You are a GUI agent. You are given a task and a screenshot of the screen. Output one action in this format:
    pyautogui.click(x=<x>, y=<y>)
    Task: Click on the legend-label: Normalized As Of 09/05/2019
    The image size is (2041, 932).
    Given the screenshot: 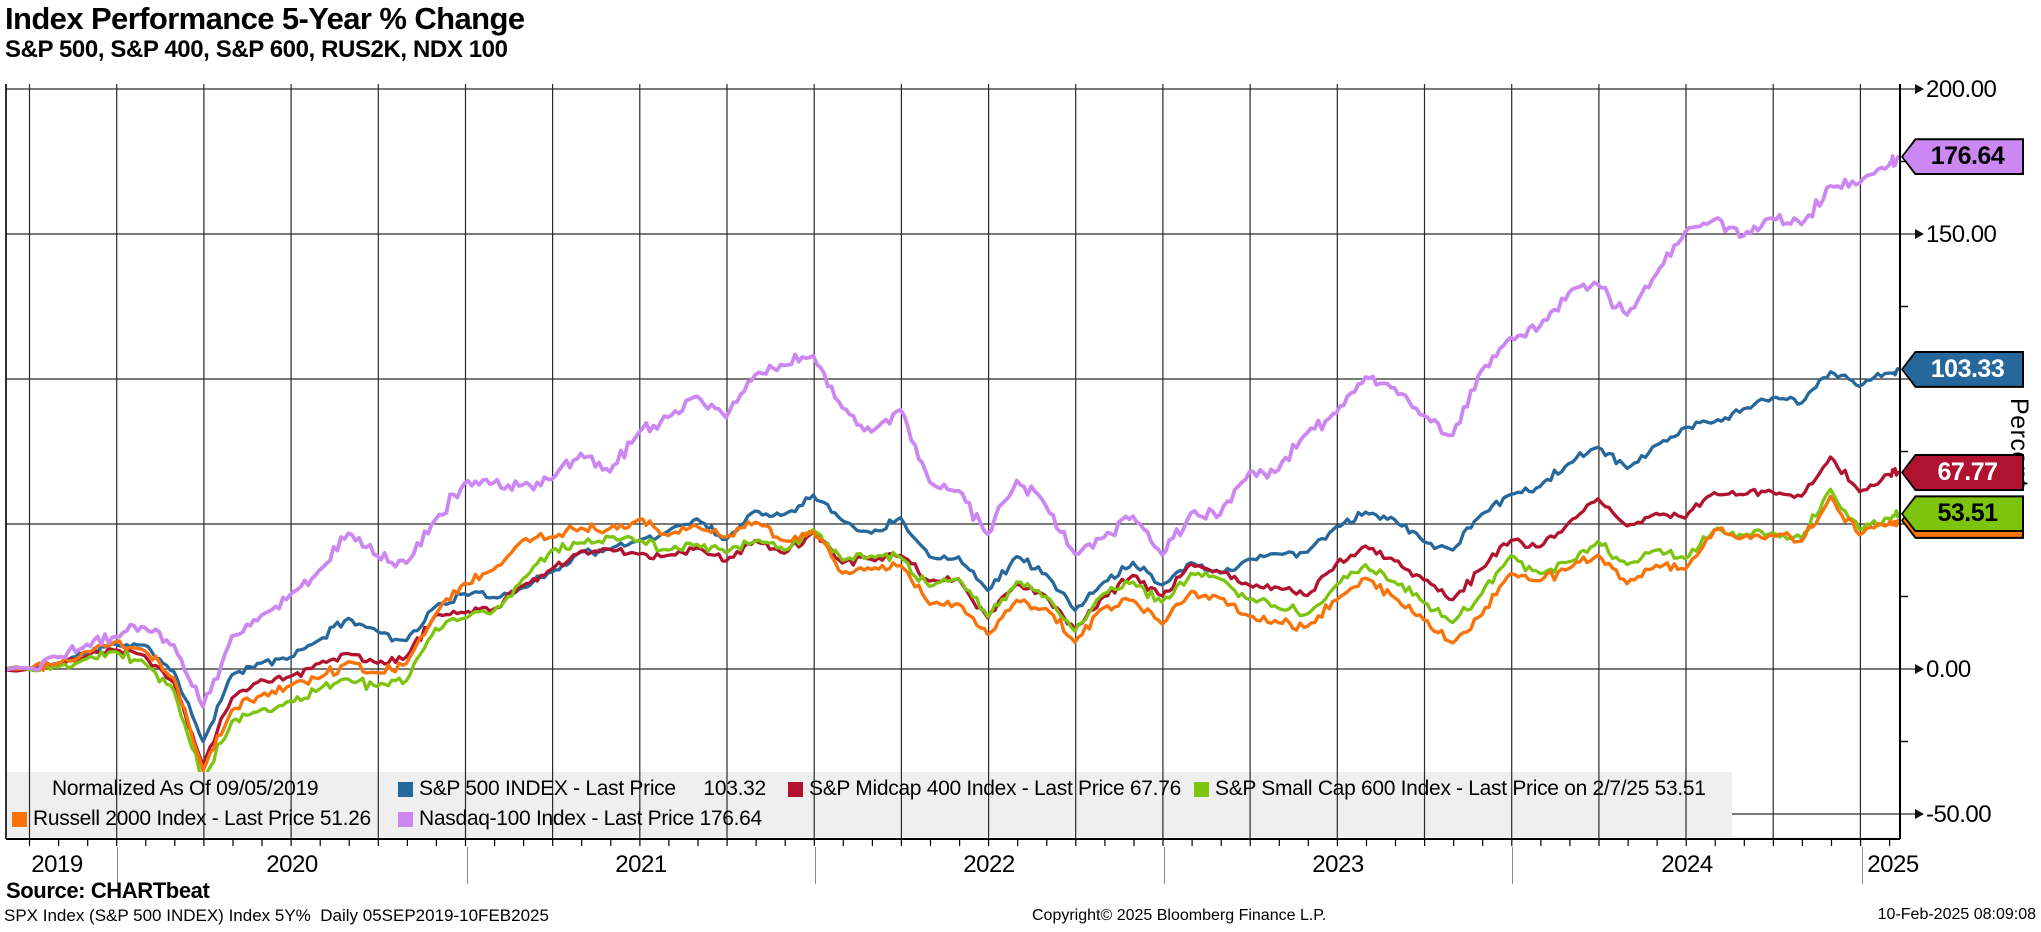 What is the action you would take?
    pyautogui.click(x=185, y=788)
    